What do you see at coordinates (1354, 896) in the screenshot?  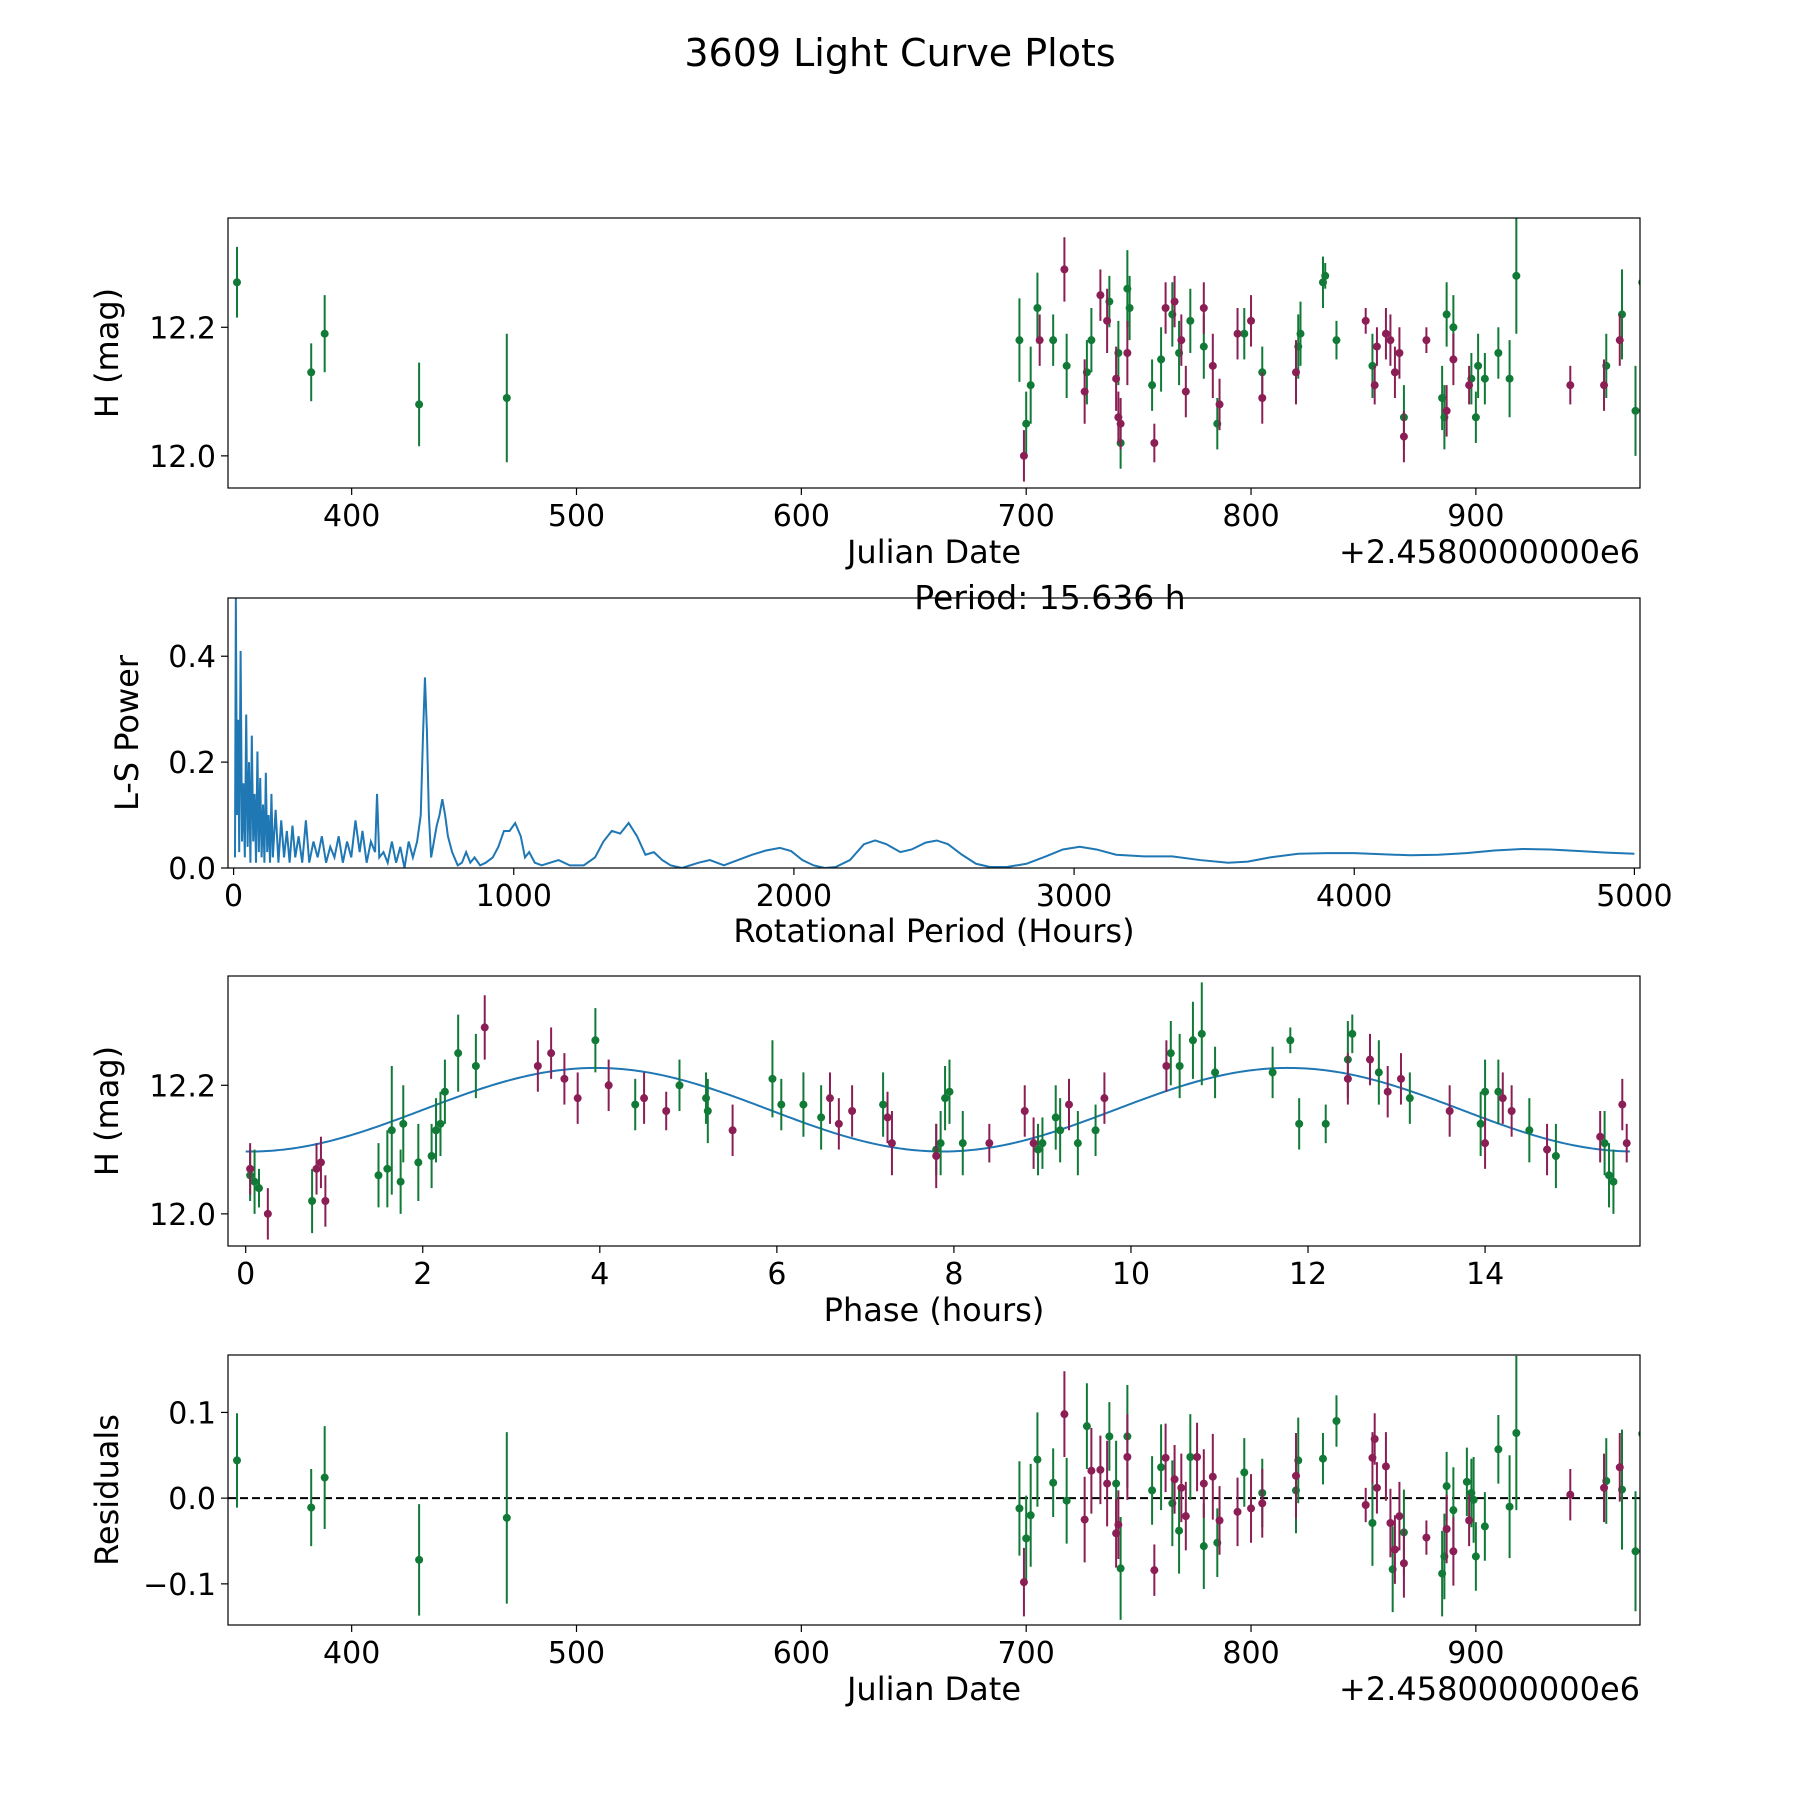 I see `x-tick-label: 4000` at bounding box center [1354, 896].